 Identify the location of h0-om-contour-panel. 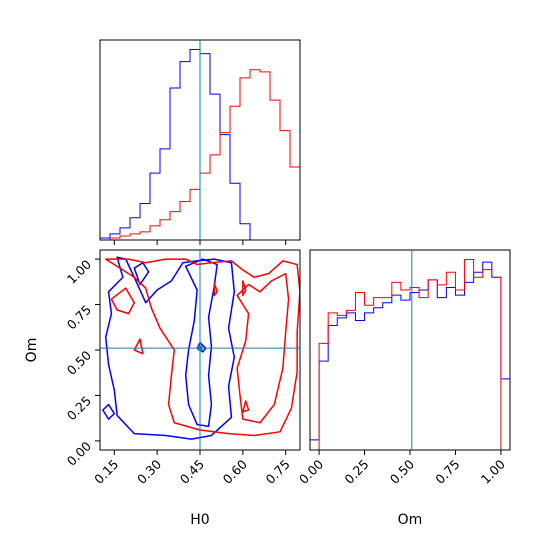
(201, 348).